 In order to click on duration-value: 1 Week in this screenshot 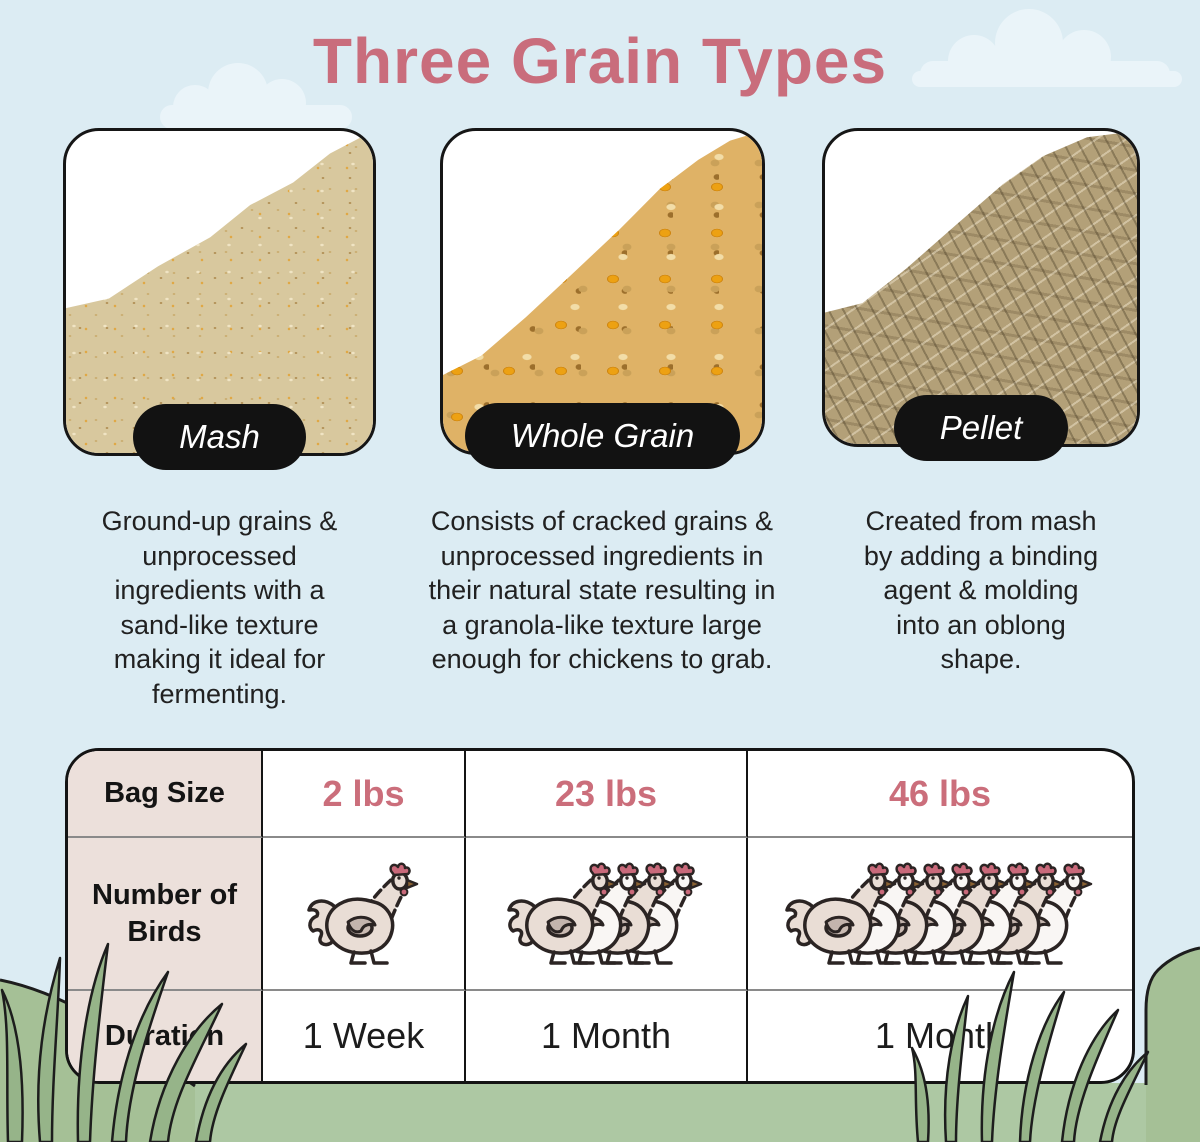, I will do `click(364, 1036)`.